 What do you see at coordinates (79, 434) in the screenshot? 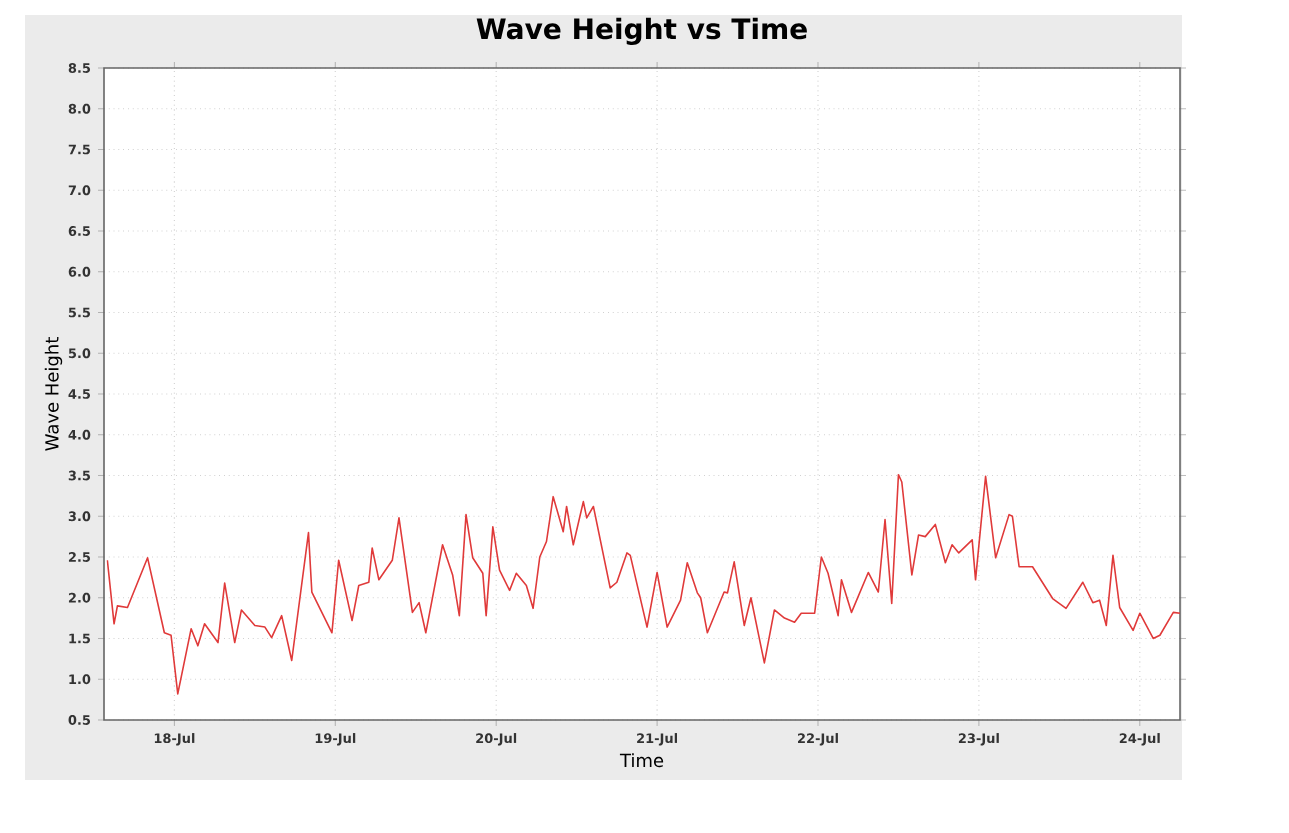
I see `y-tick-label: 4.0` at bounding box center [79, 434].